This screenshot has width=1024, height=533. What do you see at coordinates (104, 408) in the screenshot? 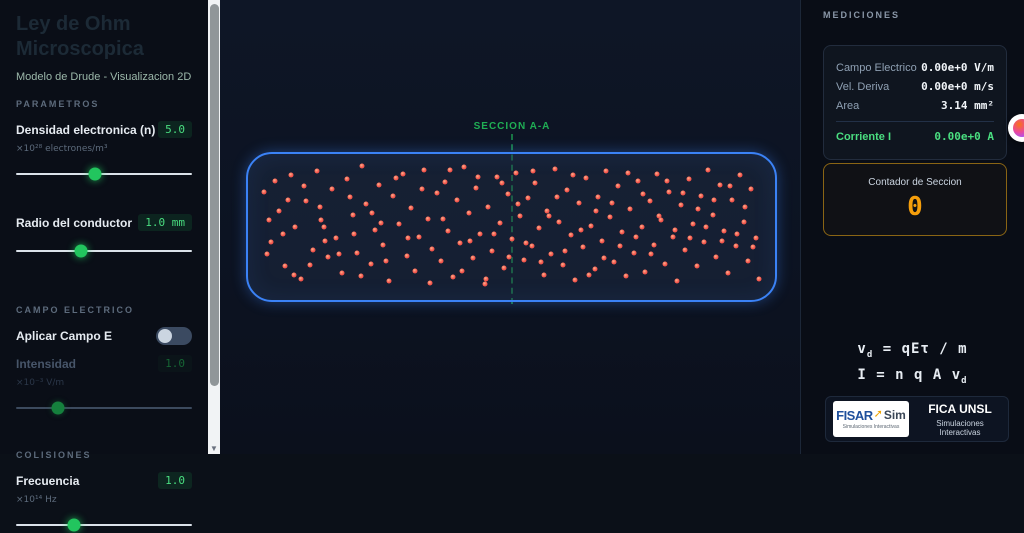
I see `intensity-slider` at bounding box center [104, 408].